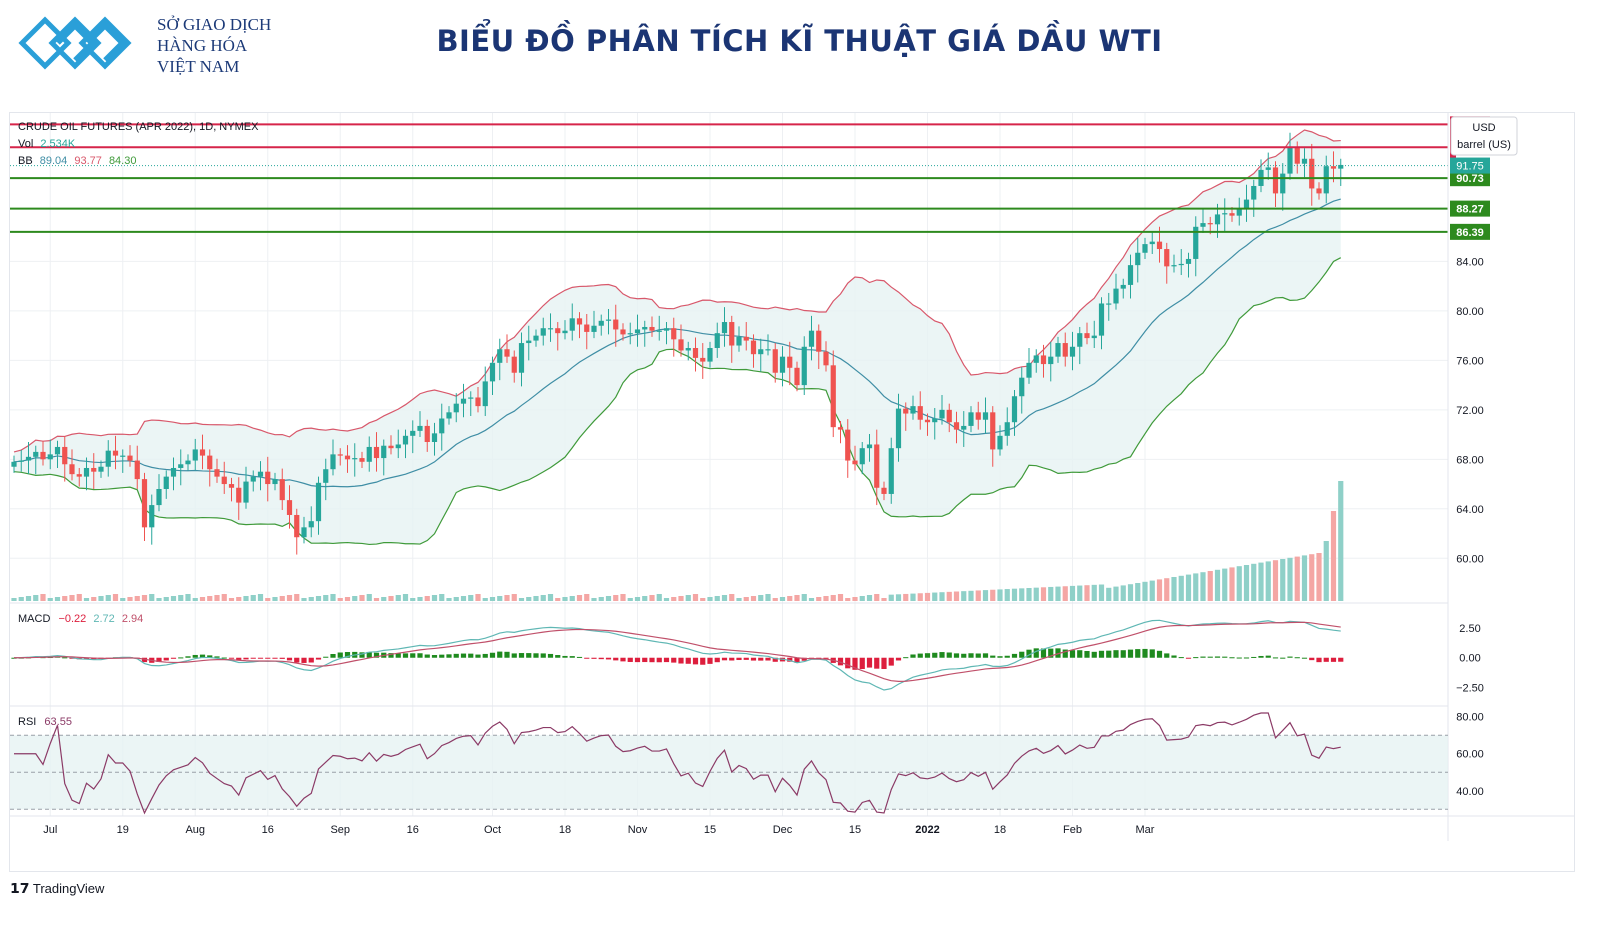 This screenshot has height=933, width=1599. What do you see at coordinates (47, 144) in the screenshot?
I see `legend-volume: Vol 2.534K` at bounding box center [47, 144].